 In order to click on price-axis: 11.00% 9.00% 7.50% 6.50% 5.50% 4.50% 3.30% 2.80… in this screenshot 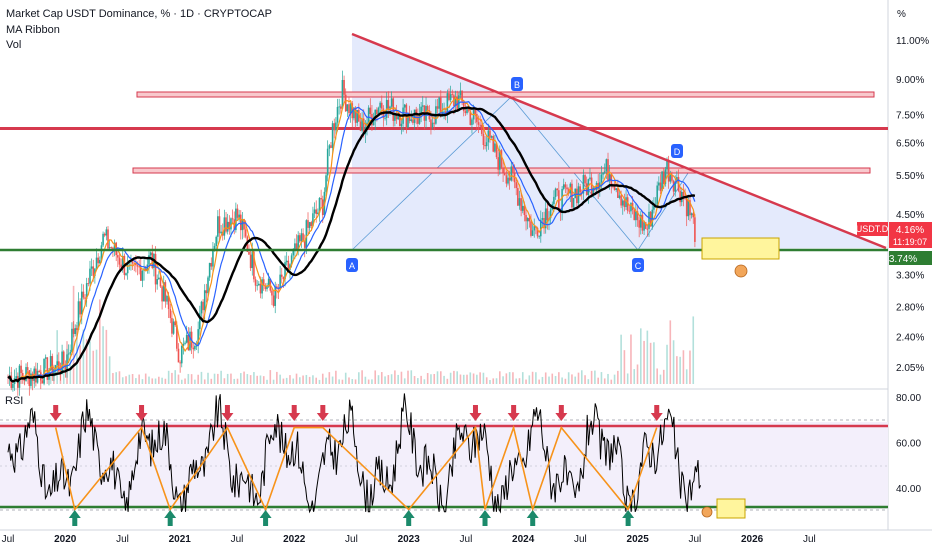, I will do `click(912, 205)`.